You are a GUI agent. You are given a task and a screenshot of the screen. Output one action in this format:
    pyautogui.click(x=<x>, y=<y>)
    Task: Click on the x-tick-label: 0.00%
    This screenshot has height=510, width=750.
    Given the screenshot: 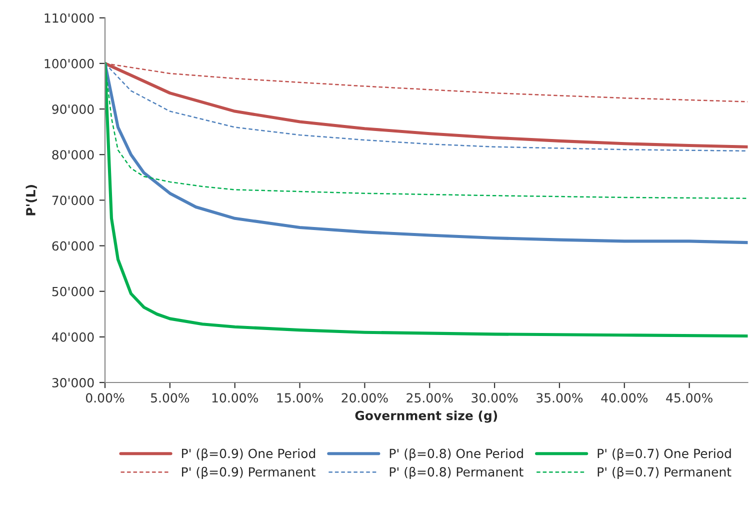 What is the action you would take?
    pyautogui.click(x=105, y=398)
    